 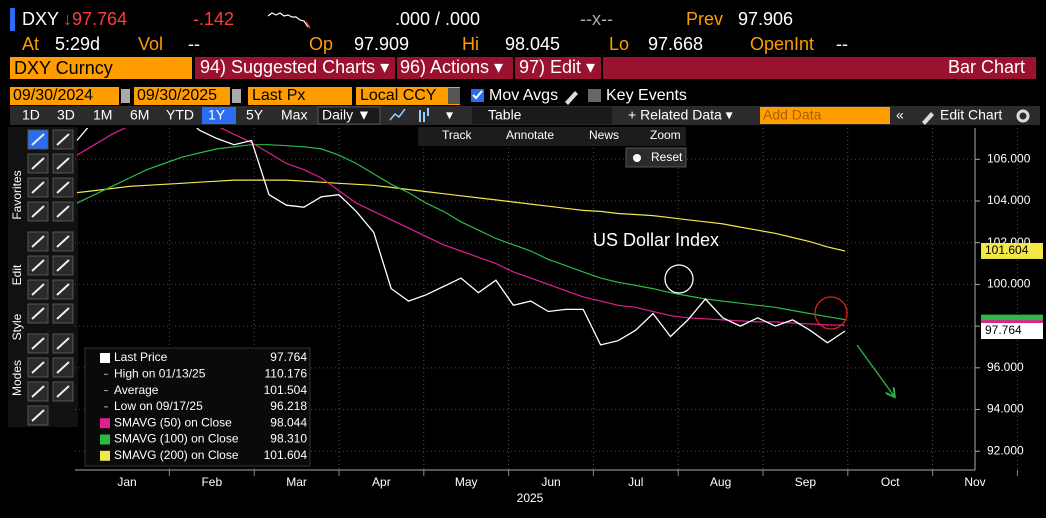 What do you see at coordinates (255, 115) in the screenshot?
I see `period-button: 5Y` at bounding box center [255, 115].